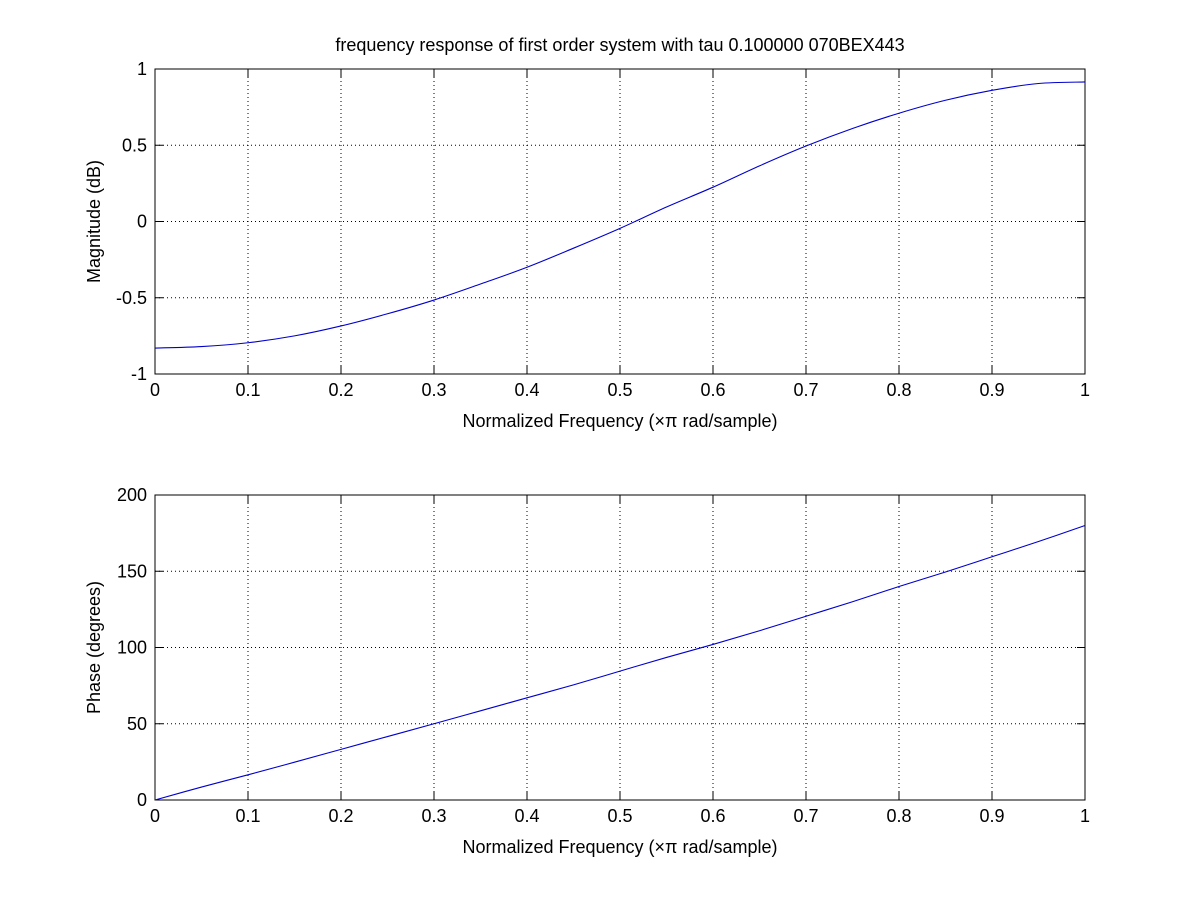 The width and height of the screenshot is (1200, 900). What do you see at coordinates (94, 647) in the screenshot?
I see `phase-y-axis-label: Phase (degrees)` at bounding box center [94, 647].